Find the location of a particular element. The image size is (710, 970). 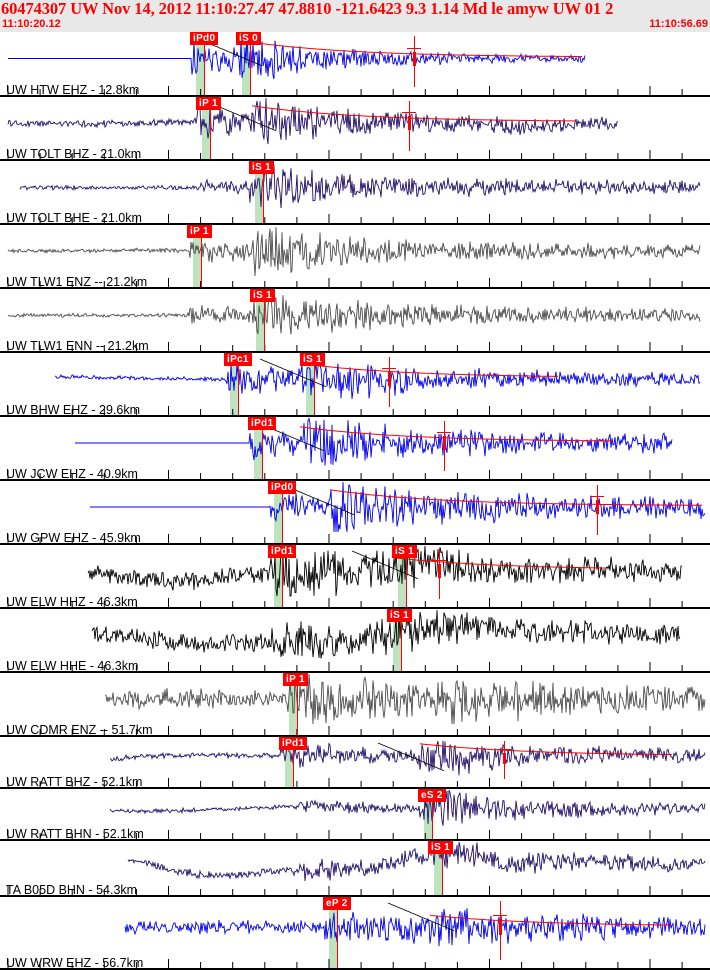

trace-panel: eP 2 UW WRW EHZ - 56.7km is located at coordinates (355, 933).